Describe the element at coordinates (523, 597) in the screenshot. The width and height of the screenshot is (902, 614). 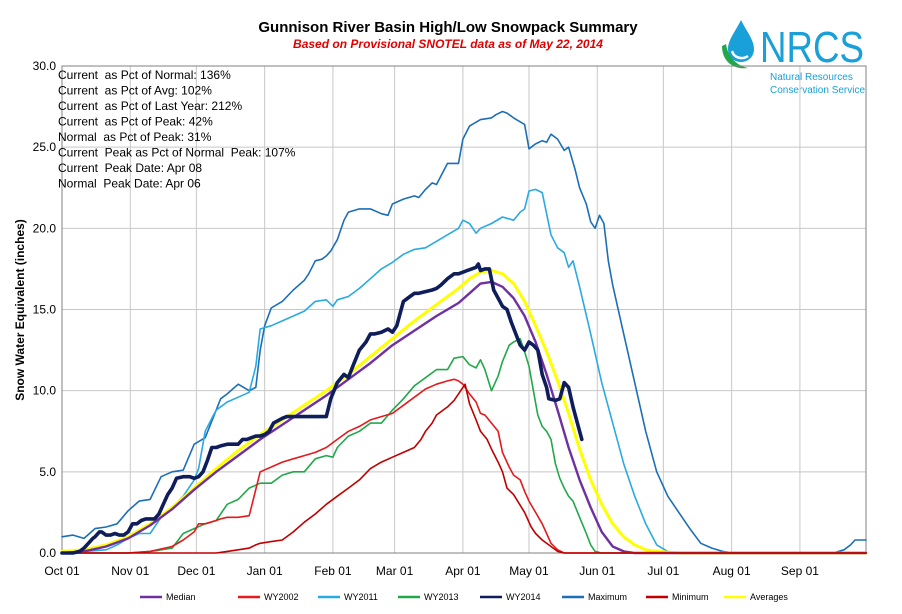
I see `legend-label: WY2014` at that location.